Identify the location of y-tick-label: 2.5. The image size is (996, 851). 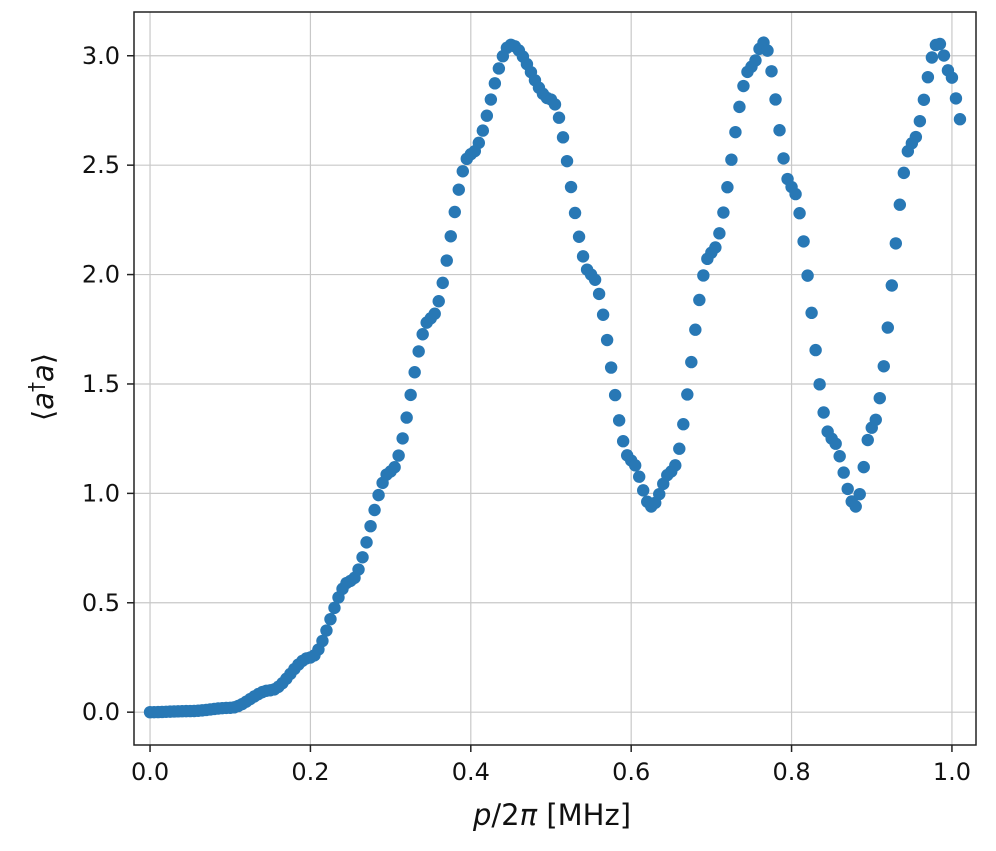
(101, 165).